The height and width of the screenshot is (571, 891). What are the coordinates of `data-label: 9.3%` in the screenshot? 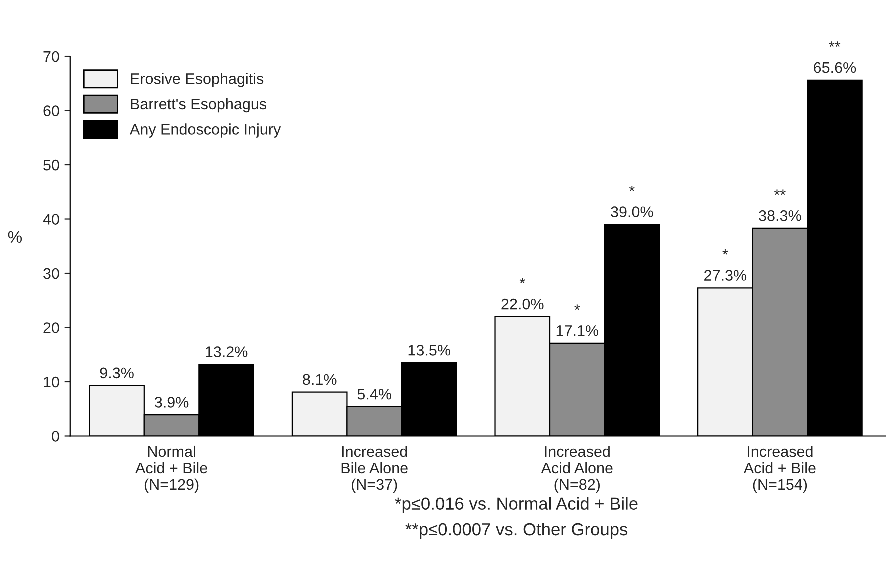 It's located at (117, 373).